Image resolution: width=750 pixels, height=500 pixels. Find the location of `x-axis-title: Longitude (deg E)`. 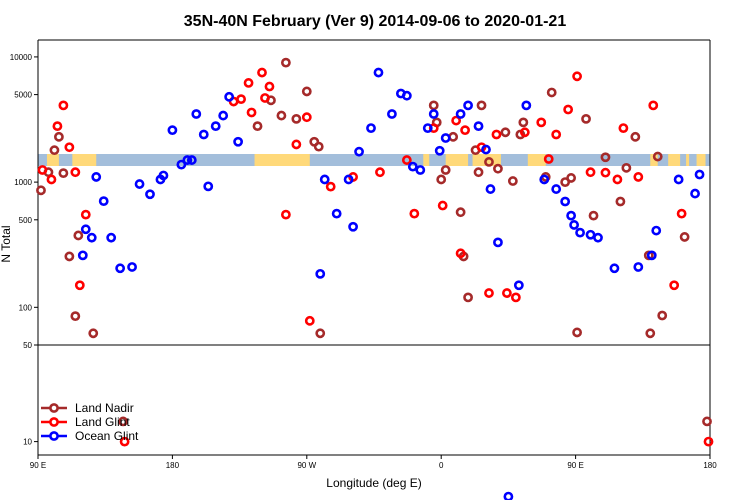

x-axis-title: Longitude (deg E) is located at coordinates (373, 483).